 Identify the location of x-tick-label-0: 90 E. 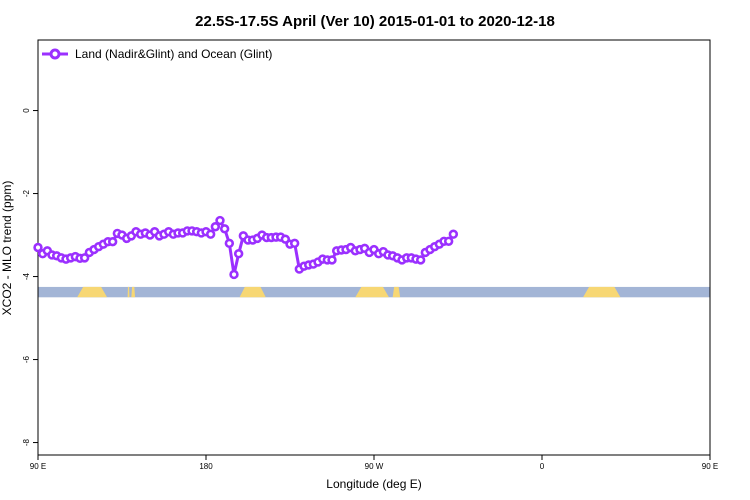
(38, 466).